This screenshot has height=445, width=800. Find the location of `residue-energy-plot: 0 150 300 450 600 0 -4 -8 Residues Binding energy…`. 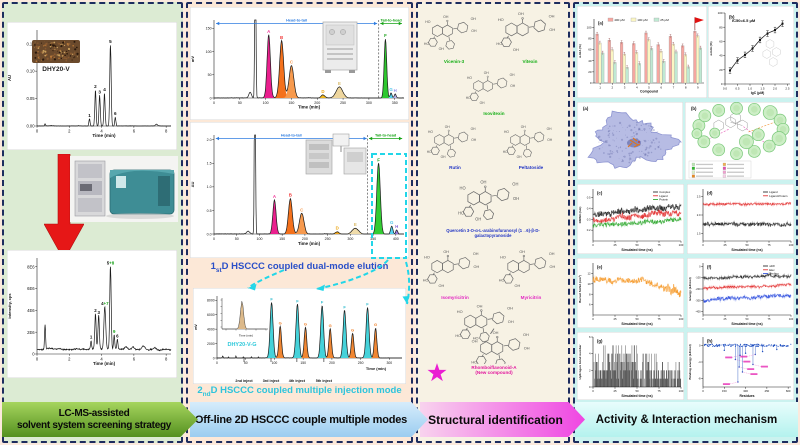

residue-energy-plot: 0 150 300 450 600 0 -4 -8 Residues Binding energy… is located at coordinates (740, 366).